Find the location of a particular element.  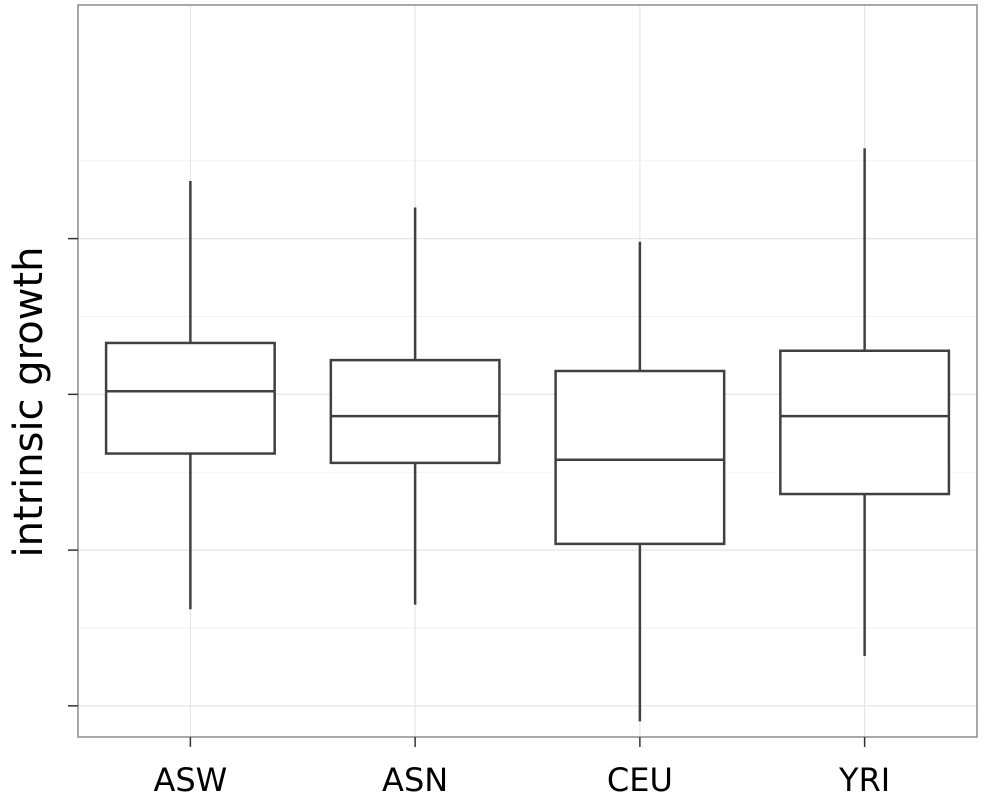

x-axis-tick-labels: ASW ASN CEU YRI is located at coordinates (521, 768).